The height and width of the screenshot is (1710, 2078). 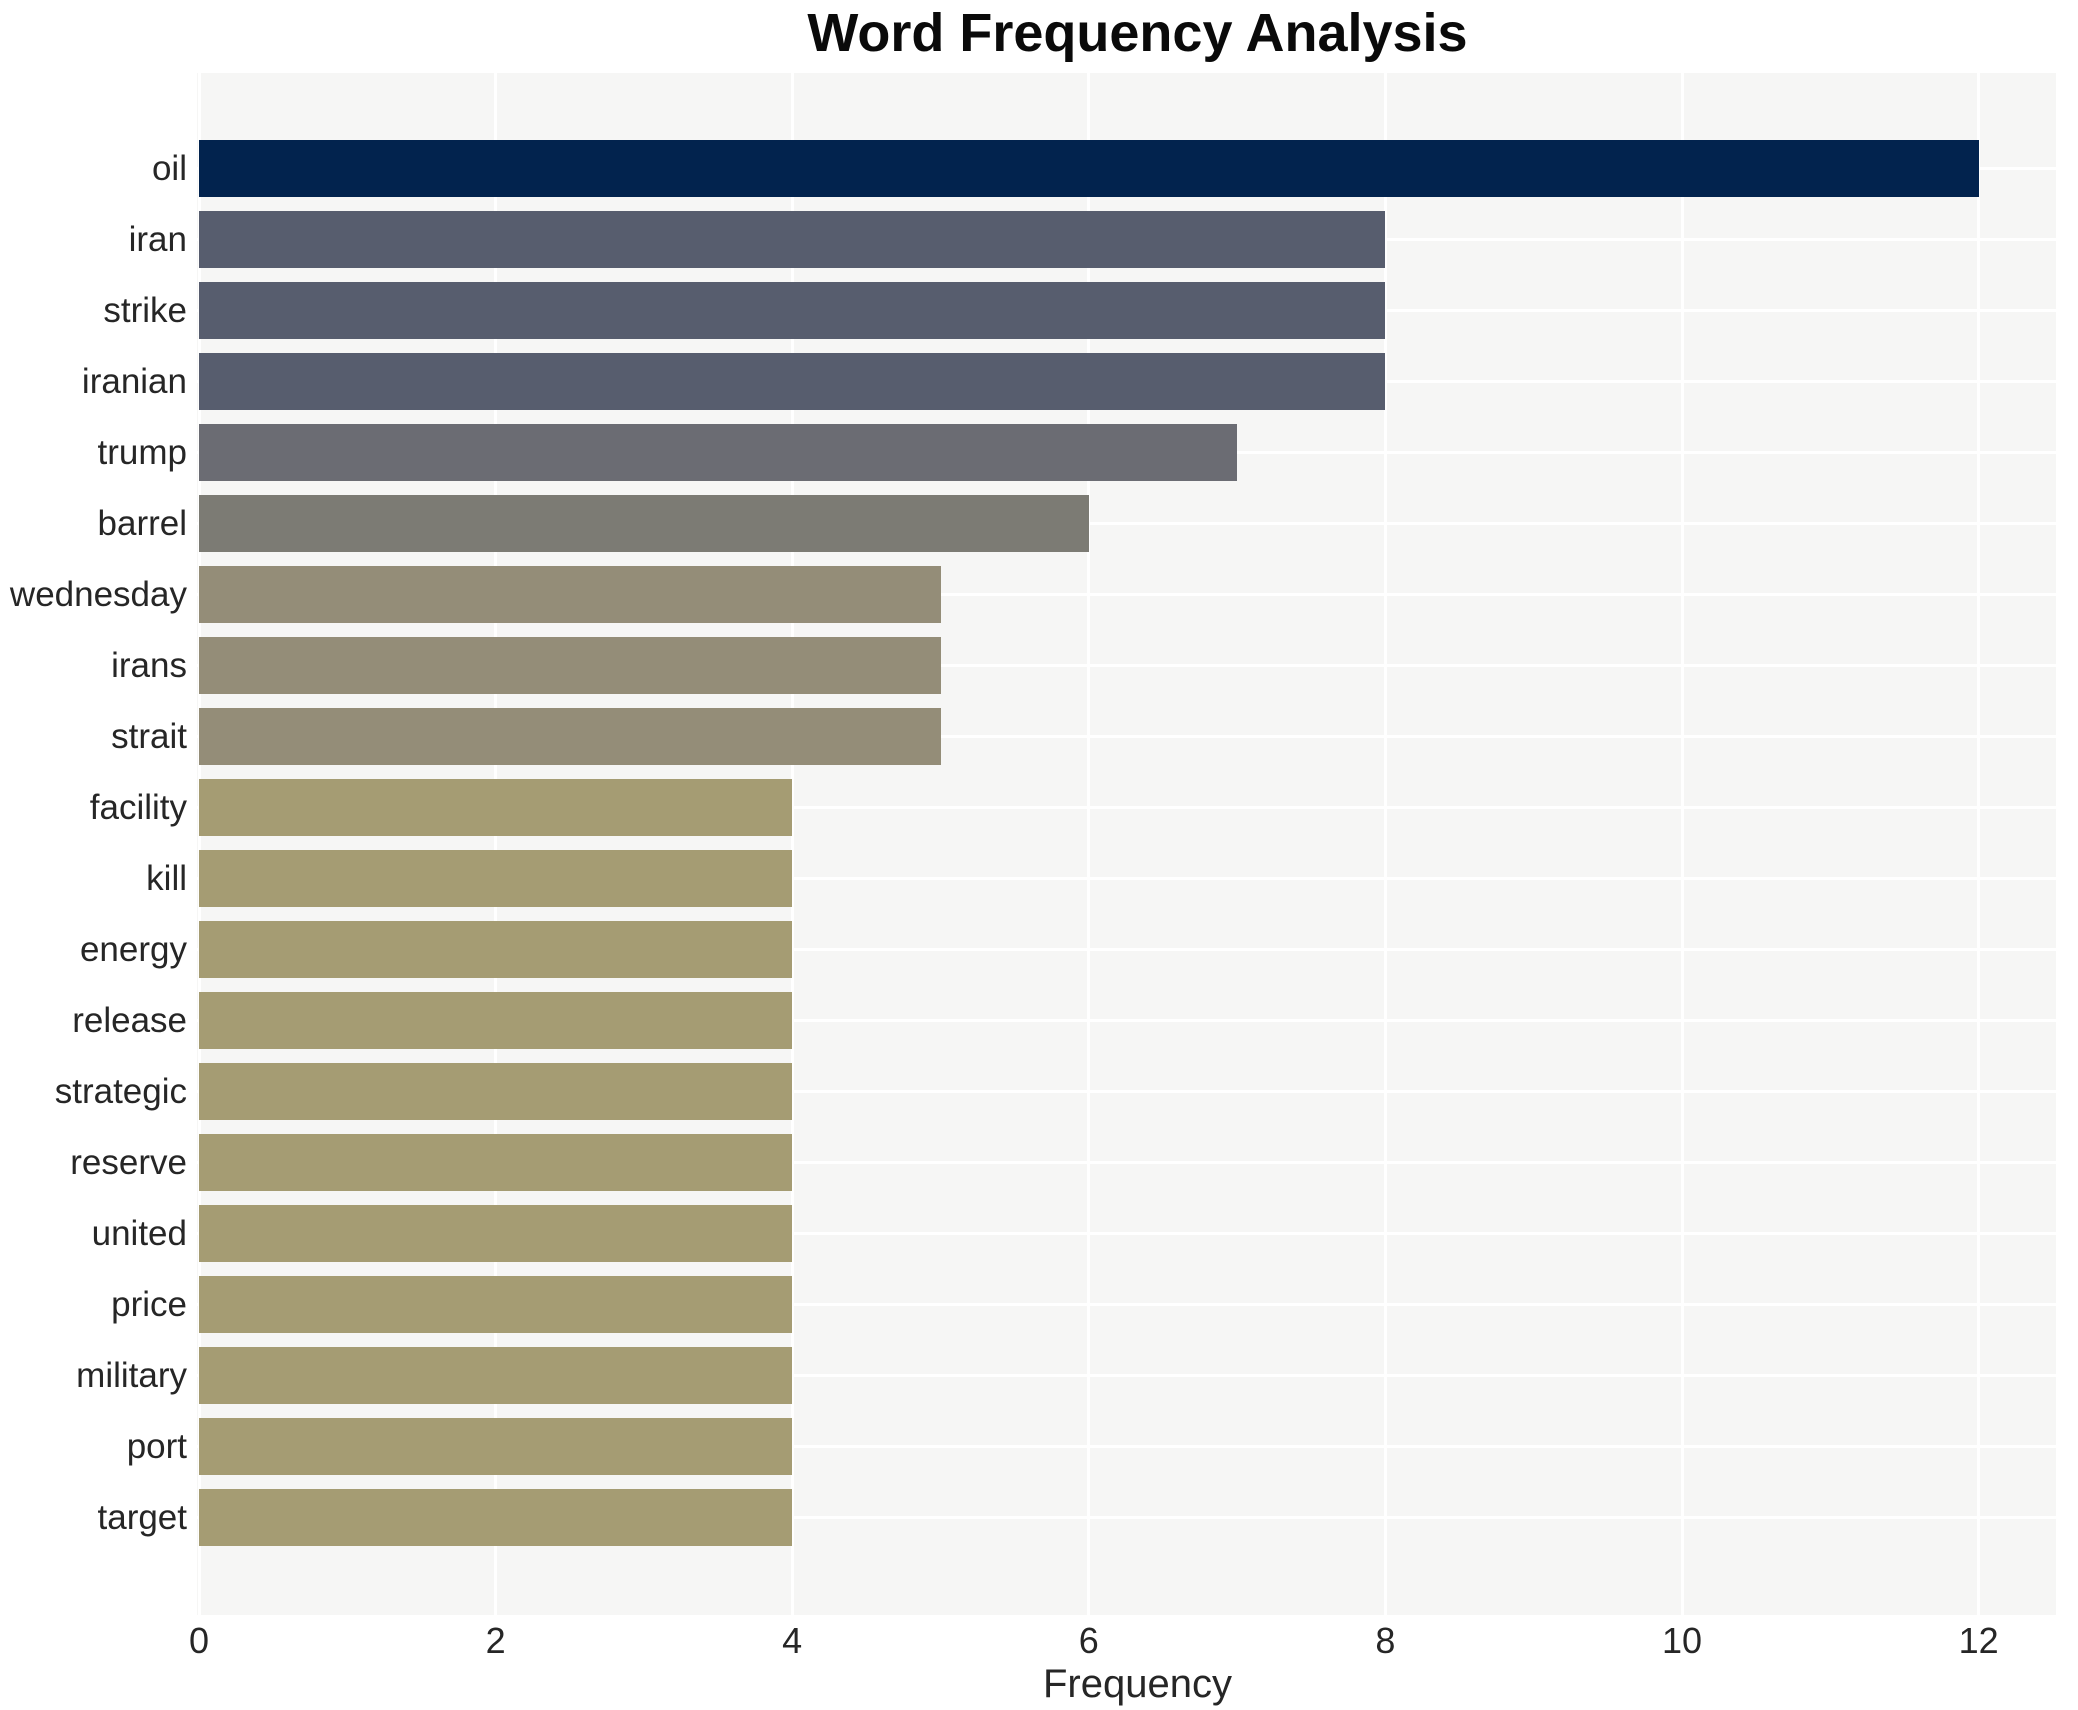 I want to click on y-tick-label-barrel: barrel, so click(x=142, y=523).